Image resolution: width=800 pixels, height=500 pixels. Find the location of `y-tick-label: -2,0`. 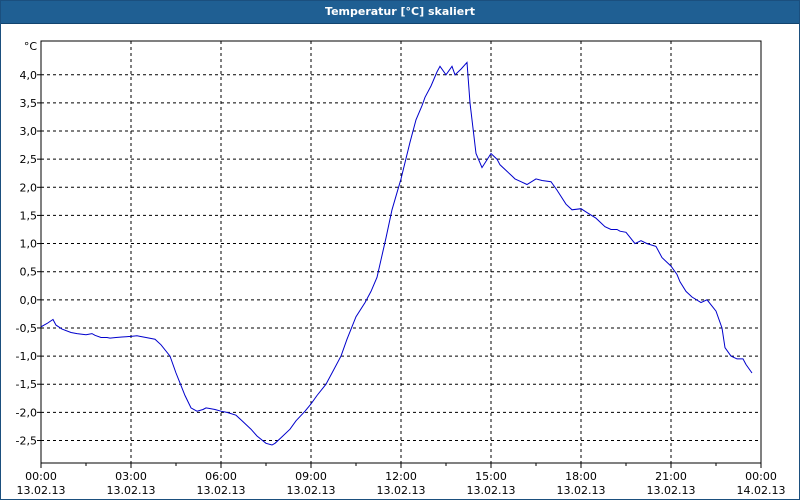

y-tick-label: -2,0 is located at coordinates (26, 412).